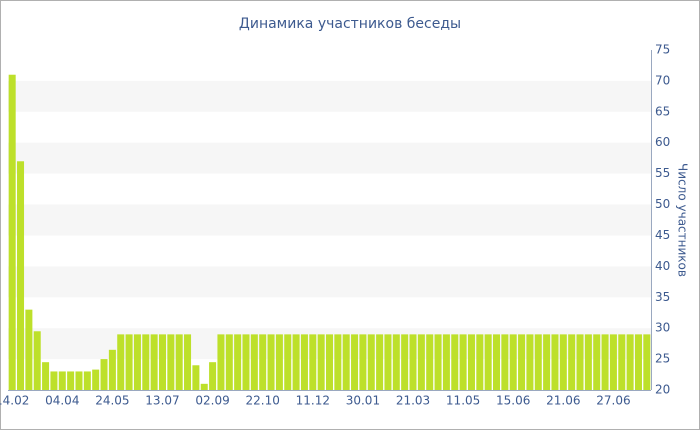 Image resolution: width=700 pixels, height=430 pixels. I want to click on x-tick-label: 21.03, so click(413, 401).